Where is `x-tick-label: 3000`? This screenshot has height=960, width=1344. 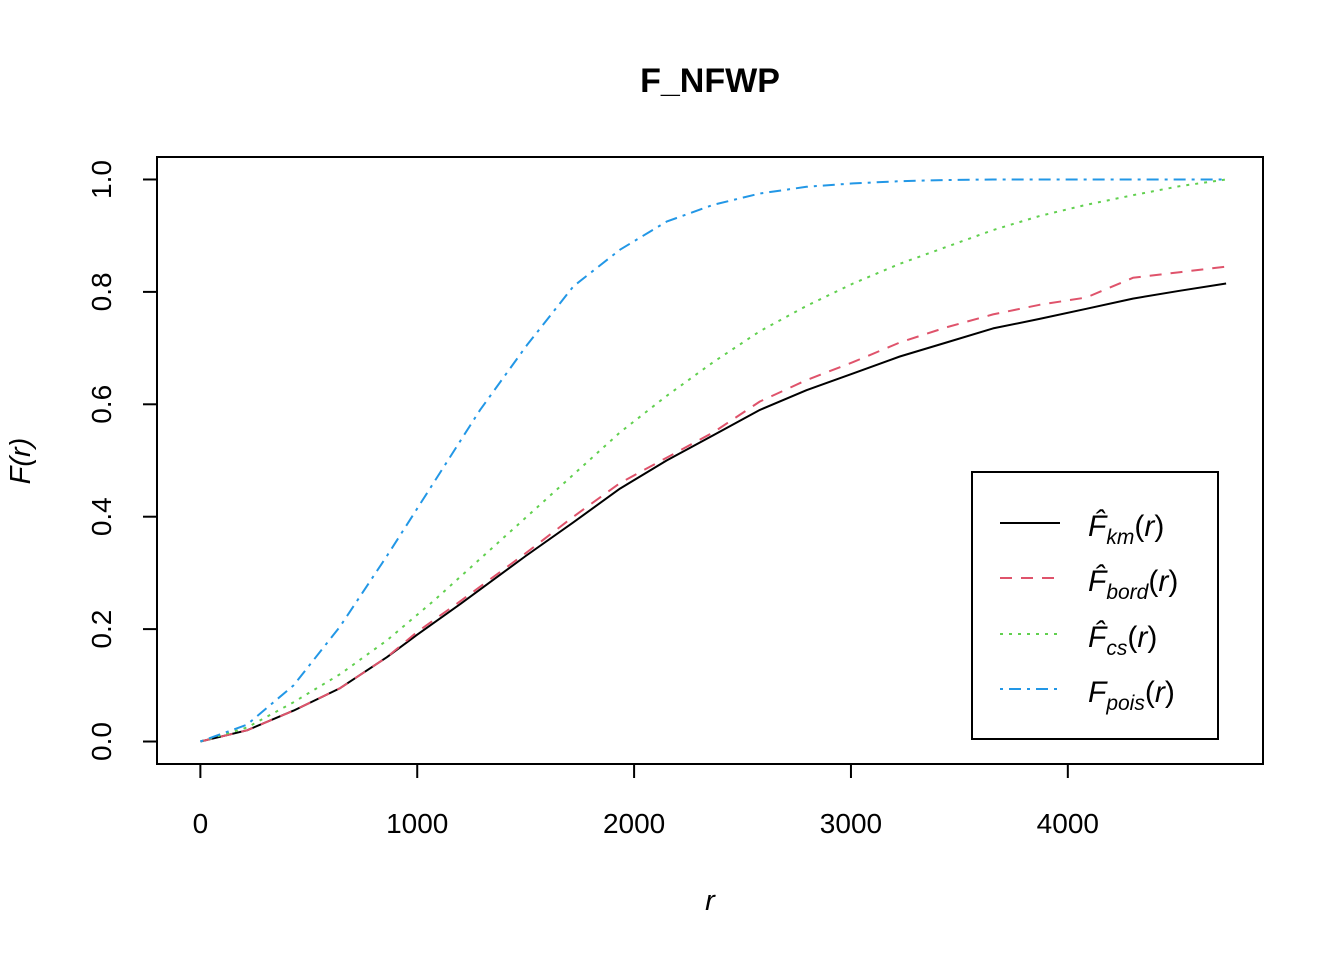
x-tick-label: 3000 is located at coordinates (851, 823).